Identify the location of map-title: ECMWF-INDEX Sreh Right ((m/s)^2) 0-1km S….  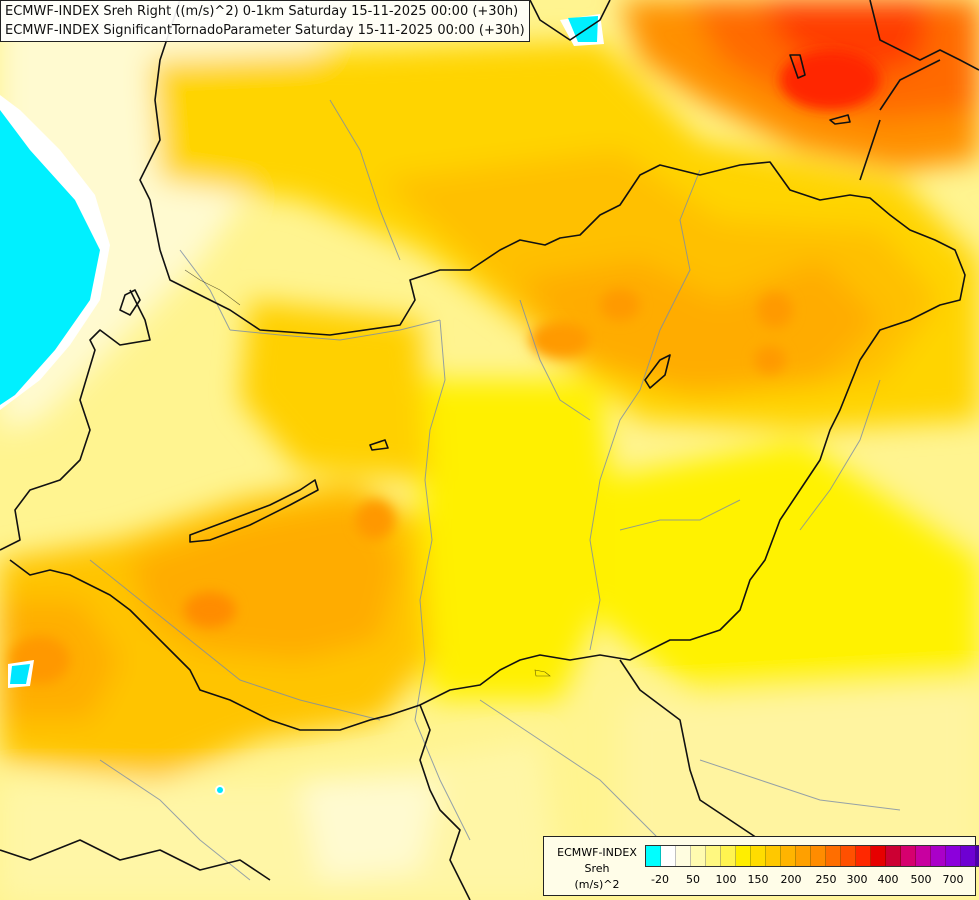
(265, 21).